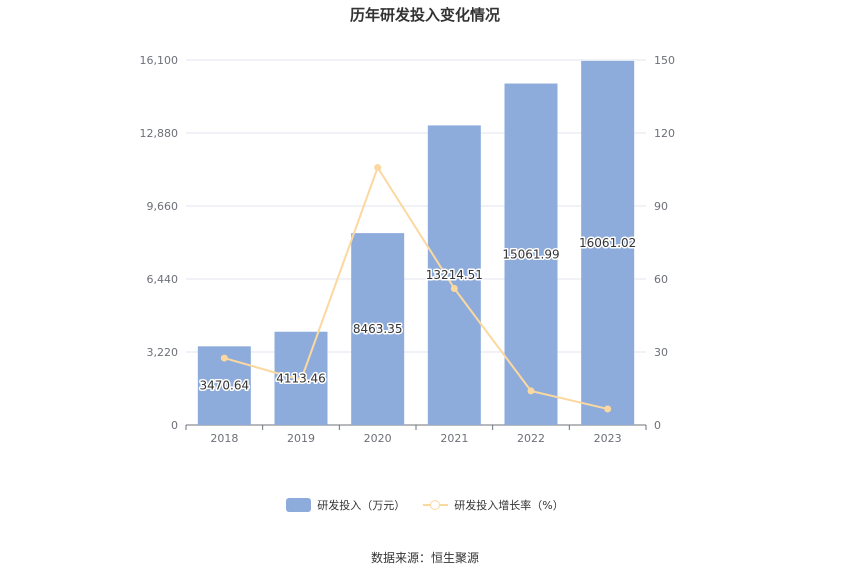  I want to click on bar-value-label: 3470.64, so click(225, 386).